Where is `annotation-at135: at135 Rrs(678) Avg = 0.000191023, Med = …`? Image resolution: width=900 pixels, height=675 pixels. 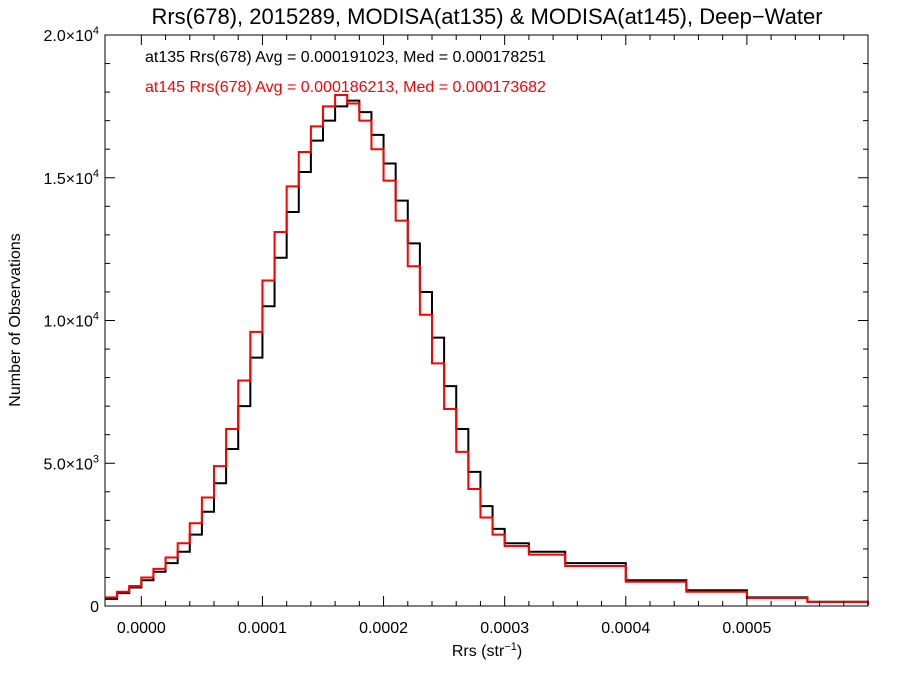
annotation-at135: at135 Rrs(678) Avg = 0.000191023, Med = … is located at coordinates (345, 57).